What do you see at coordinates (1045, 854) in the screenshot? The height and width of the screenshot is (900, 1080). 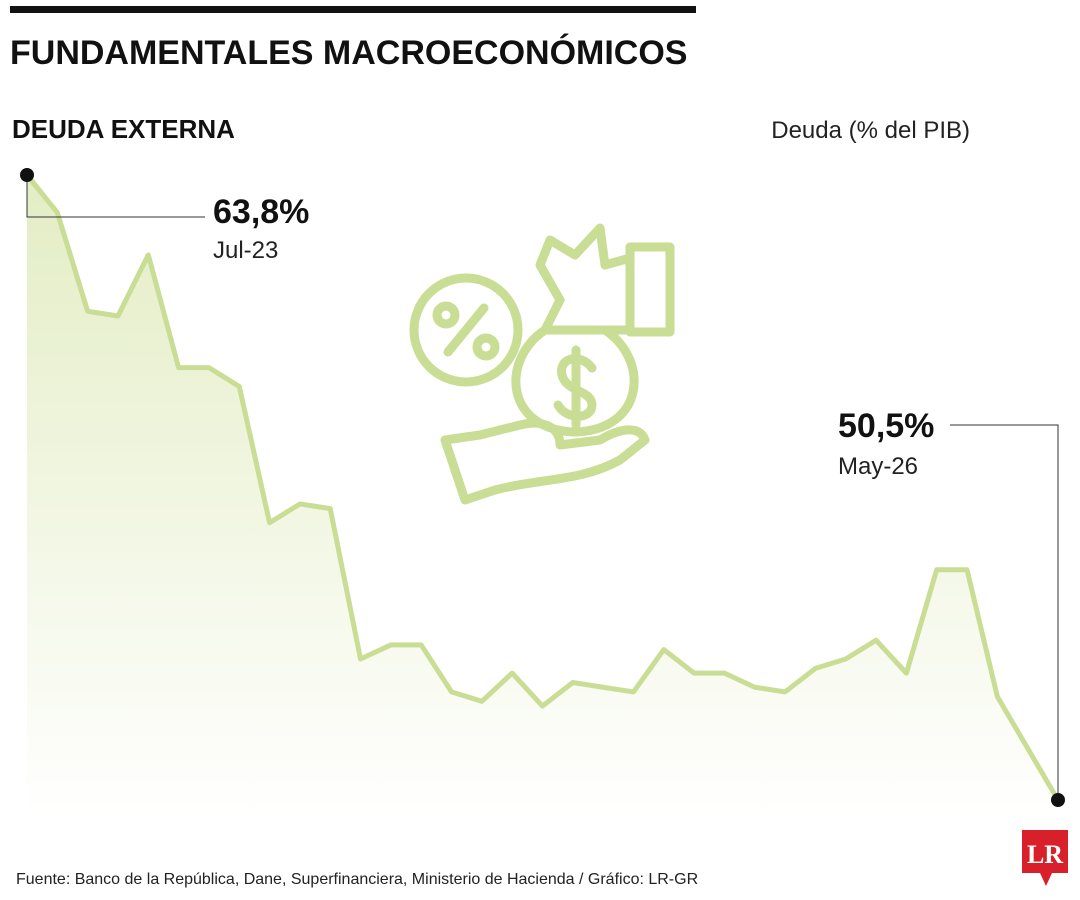 I see `logo-text: LR` at bounding box center [1045, 854].